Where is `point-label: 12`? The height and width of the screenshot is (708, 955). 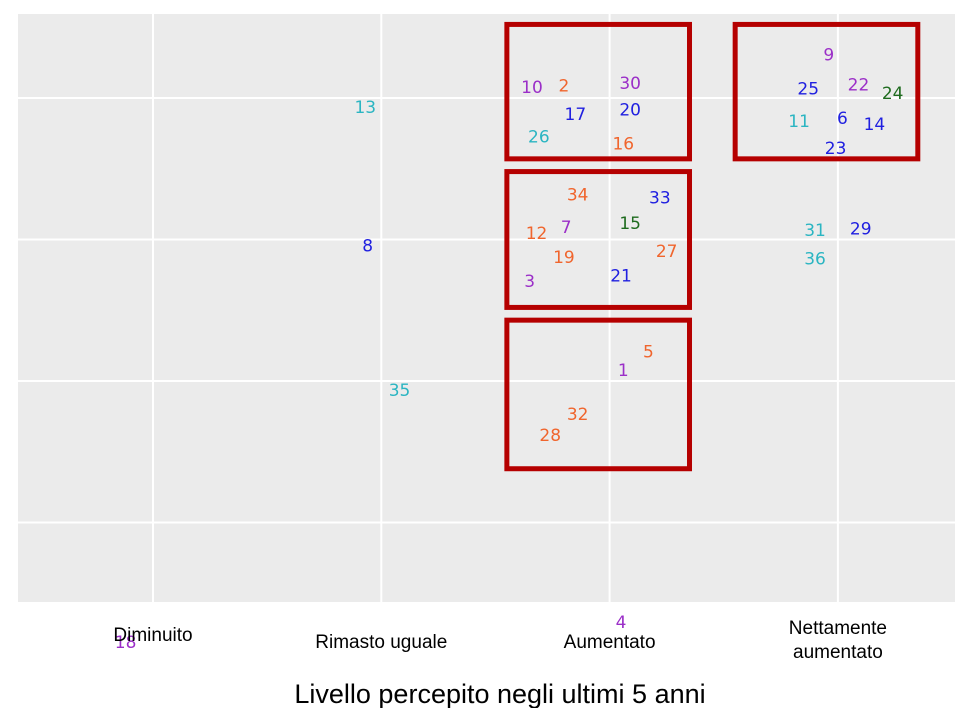
point-label: 12 is located at coordinates (537, 234).